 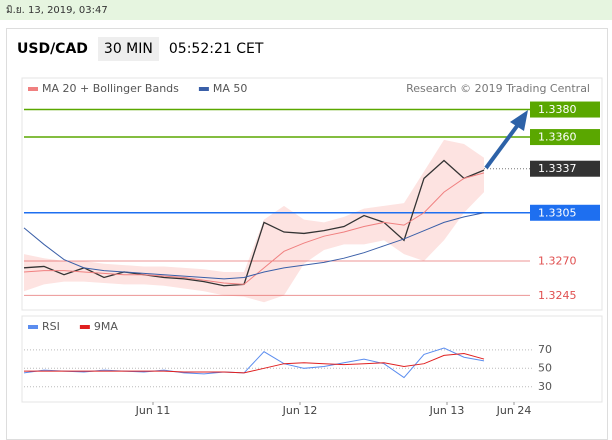 I want to click on level-label: 1.3337, so click(x=557, y=168).